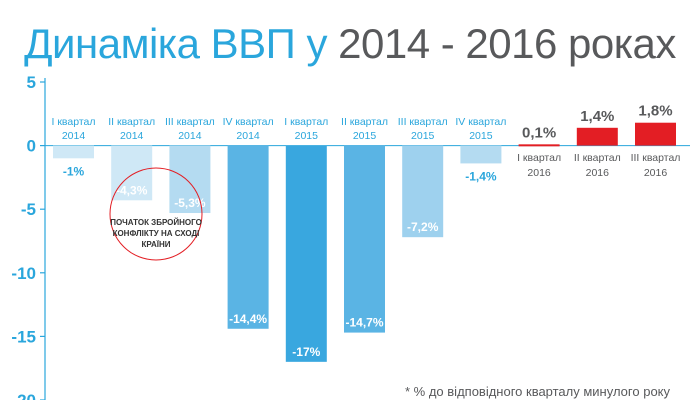  What do you see at coordinates (155, 244) in the screenshot?
I see `annotation-text: КРАЇНИ` at bounding box center [155, 244].